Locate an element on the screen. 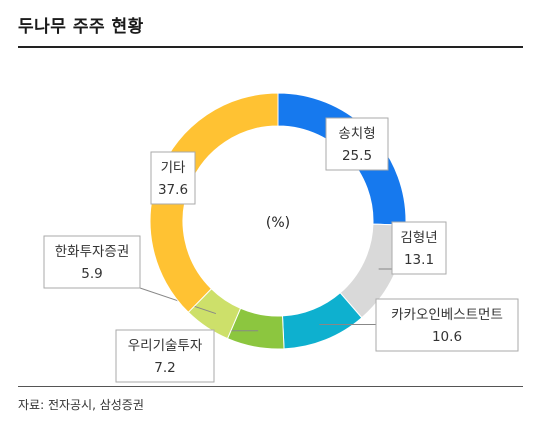  footer-divider is located at coordinates (270, 386).